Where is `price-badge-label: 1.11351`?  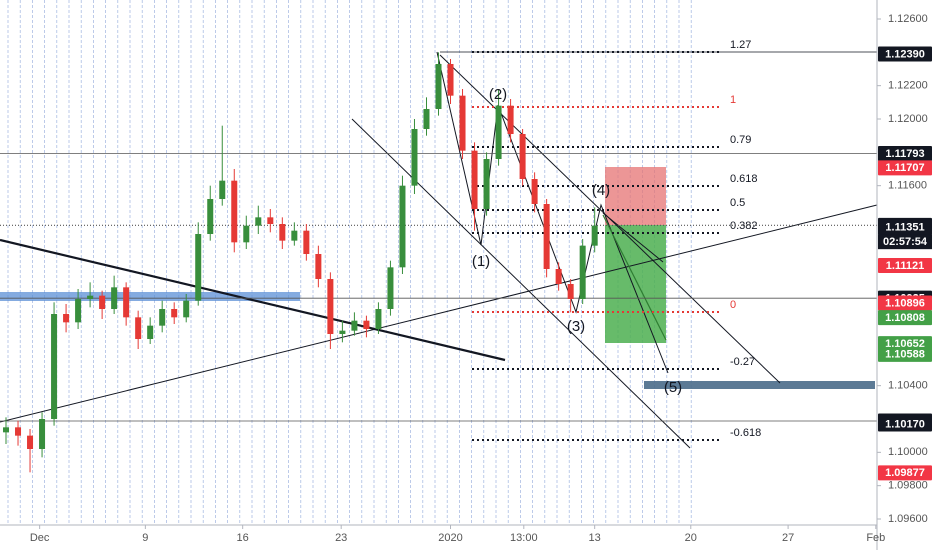 price-badge-label: 1.11351 is located at coordinates (904, 228).